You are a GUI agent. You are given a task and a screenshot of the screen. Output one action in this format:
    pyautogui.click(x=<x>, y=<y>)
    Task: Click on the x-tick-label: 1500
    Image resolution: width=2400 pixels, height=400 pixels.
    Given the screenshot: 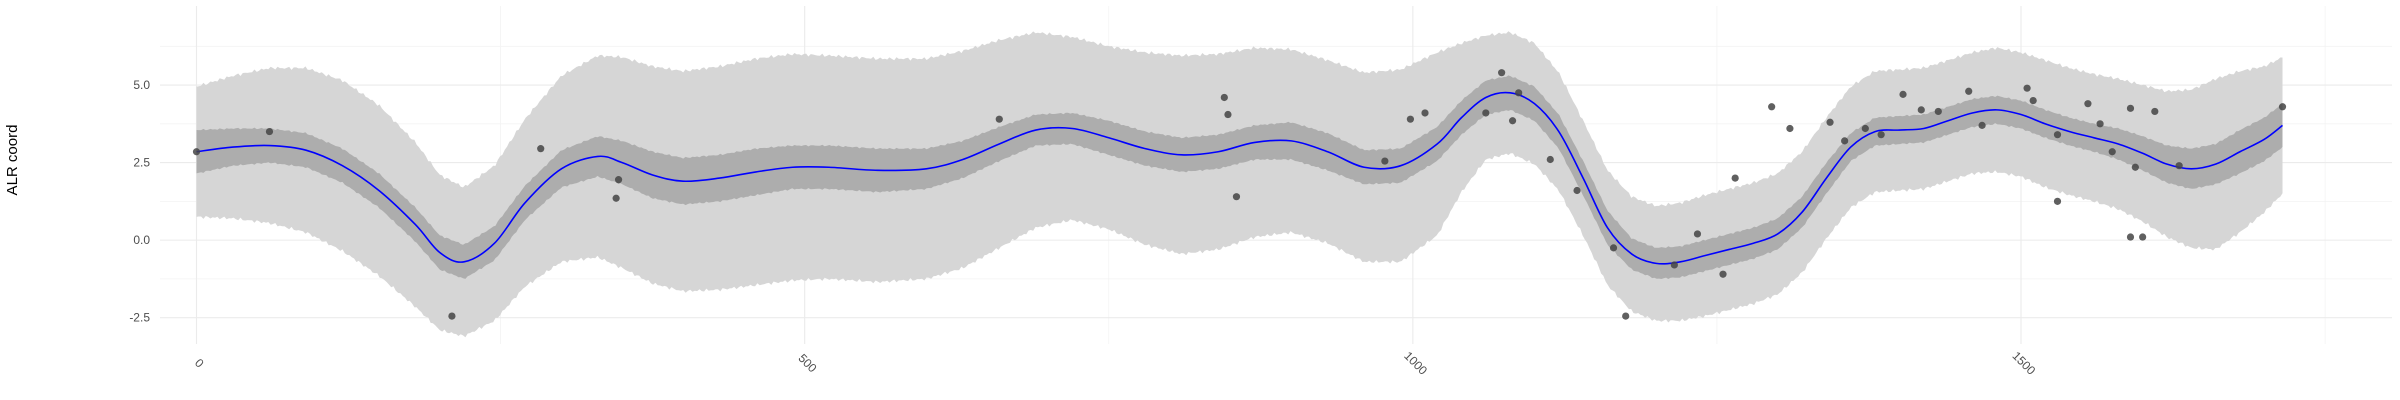 What is the action you would take?
    pyautogui.click(x=2023, y=363)
    